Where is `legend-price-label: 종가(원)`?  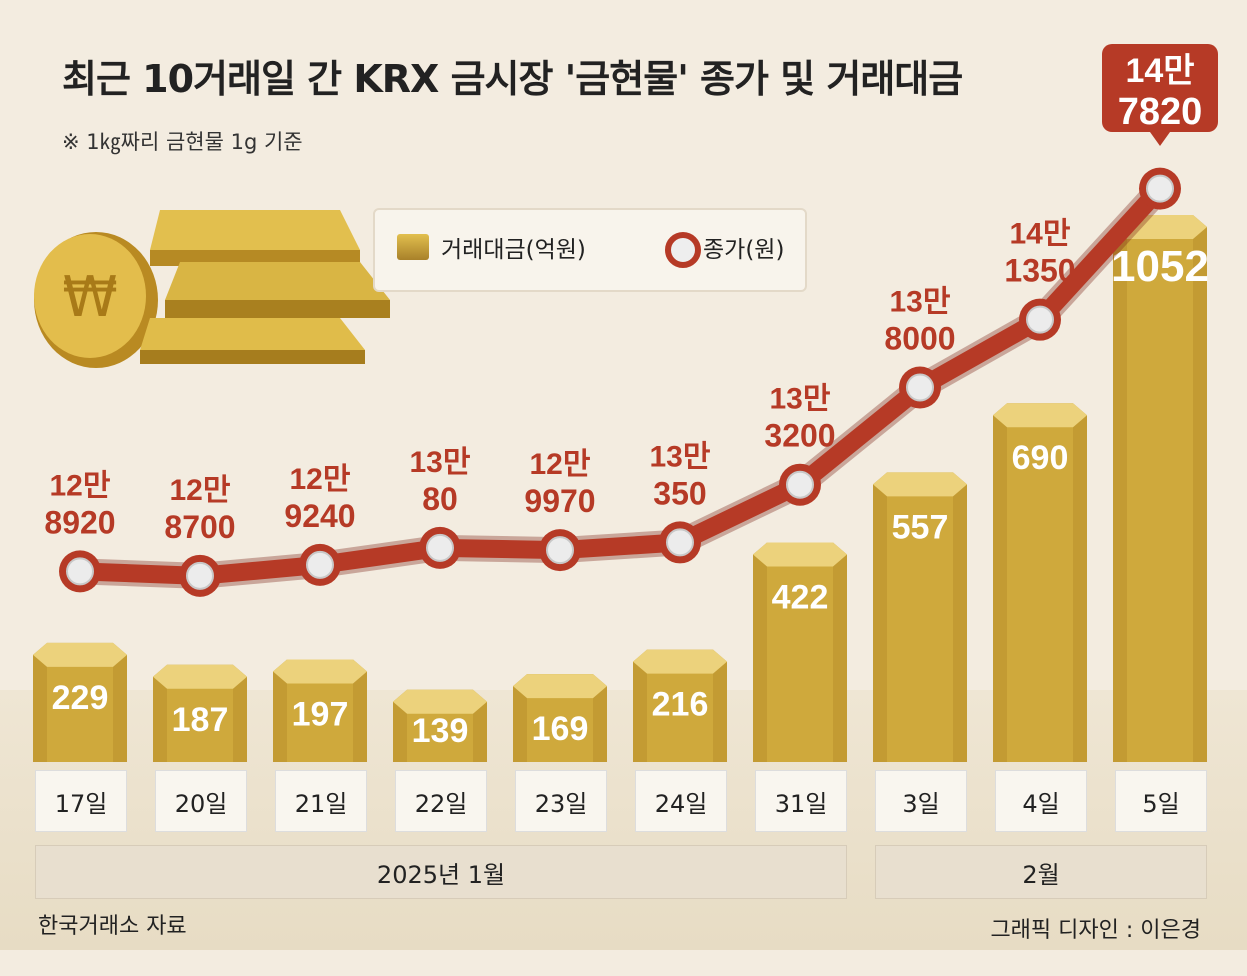 legend-price-label: 종가(원) is located at coordinates (744, 250).